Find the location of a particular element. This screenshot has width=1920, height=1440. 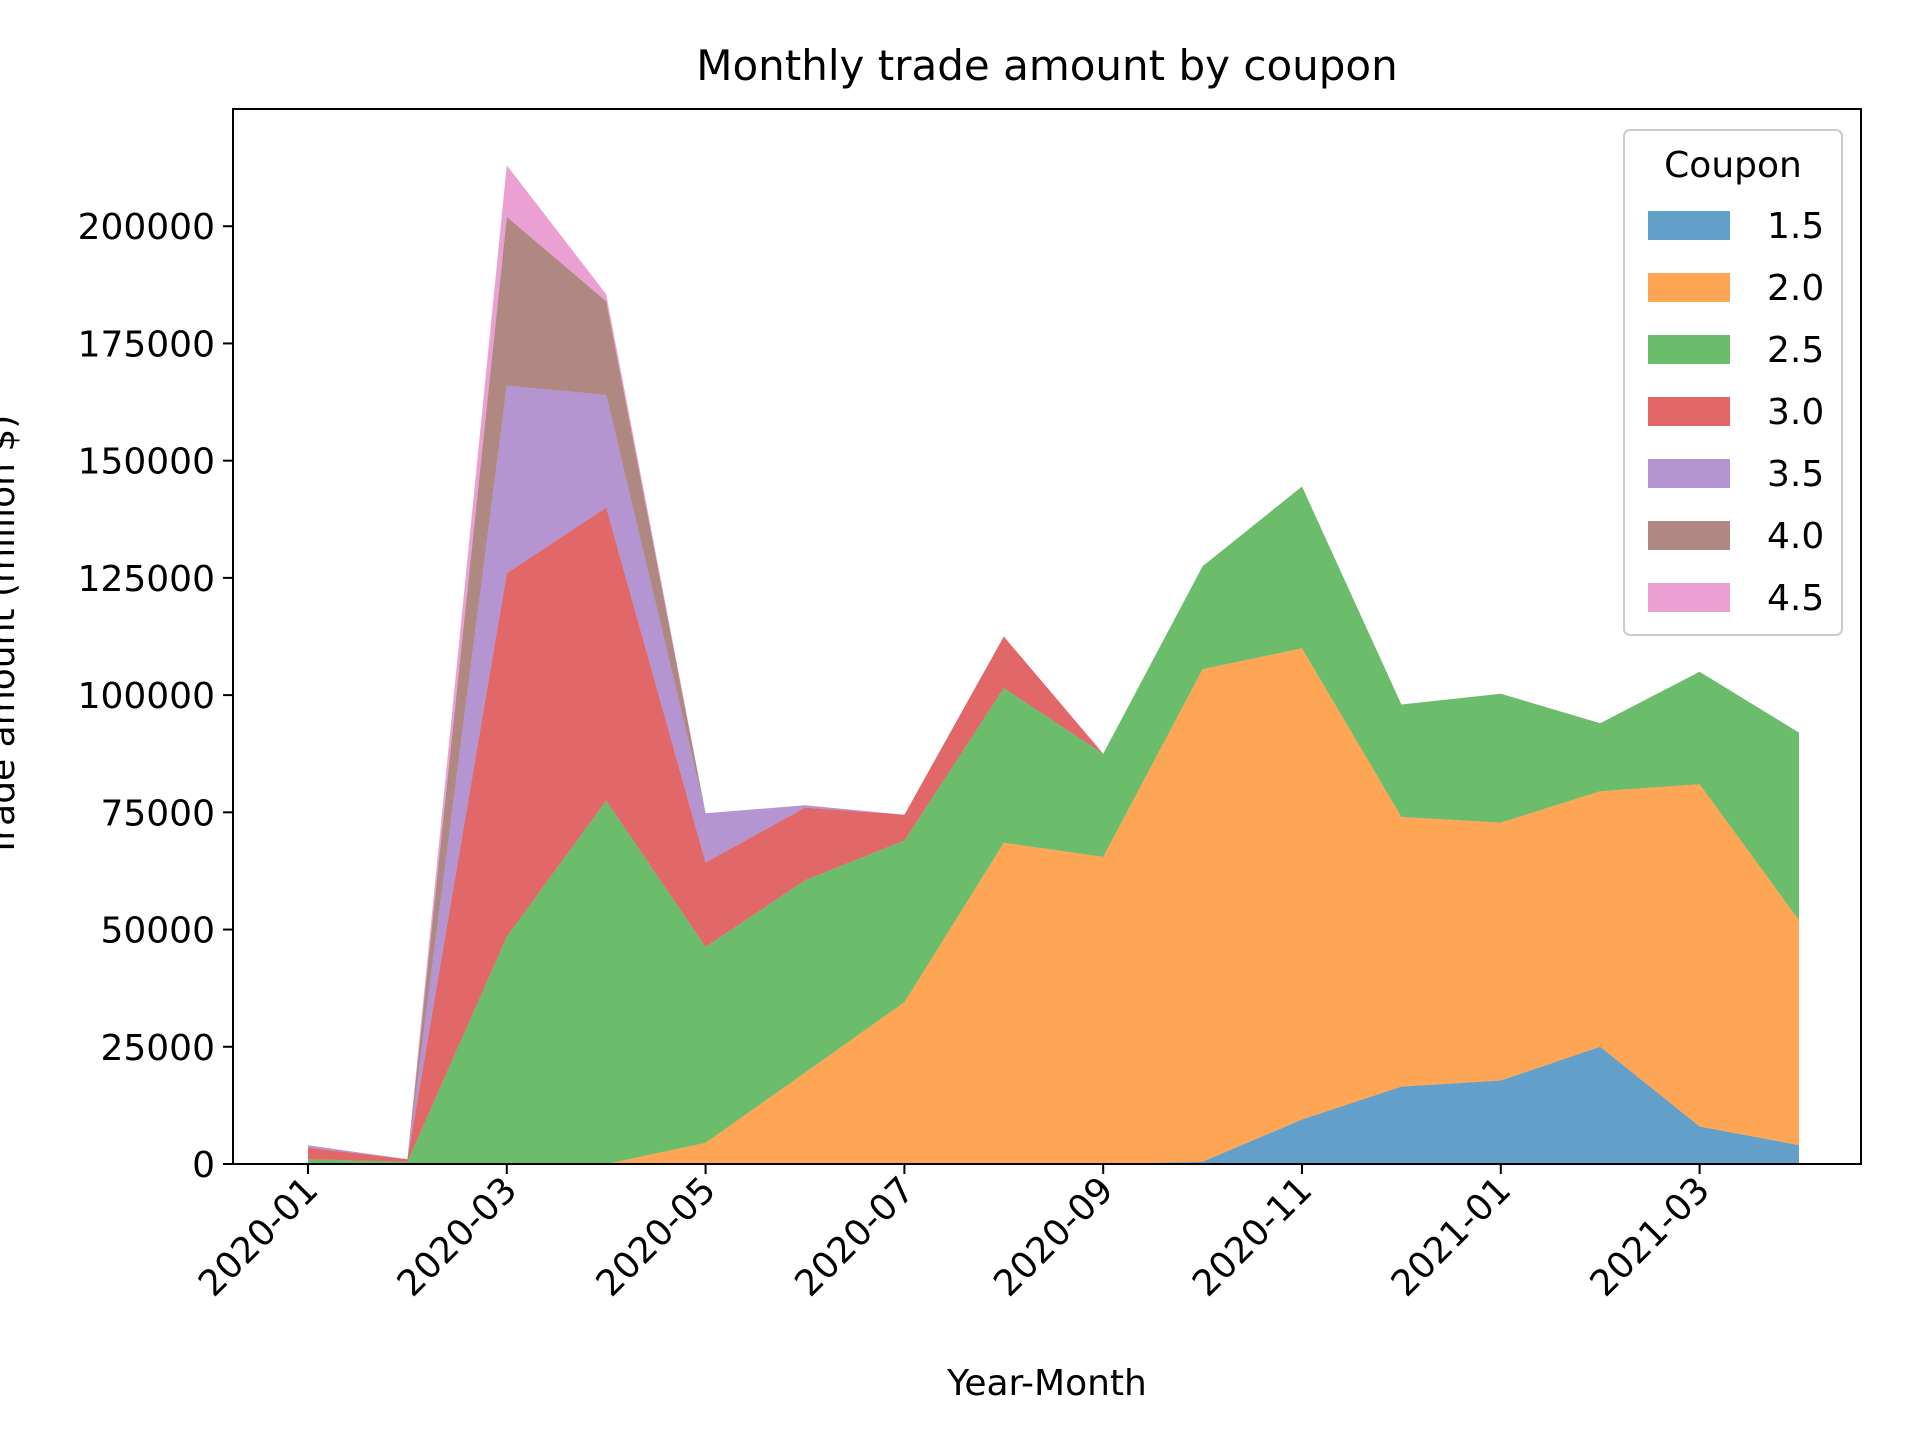

y-tick-label: 200000 is located at coordinates (146, 227).